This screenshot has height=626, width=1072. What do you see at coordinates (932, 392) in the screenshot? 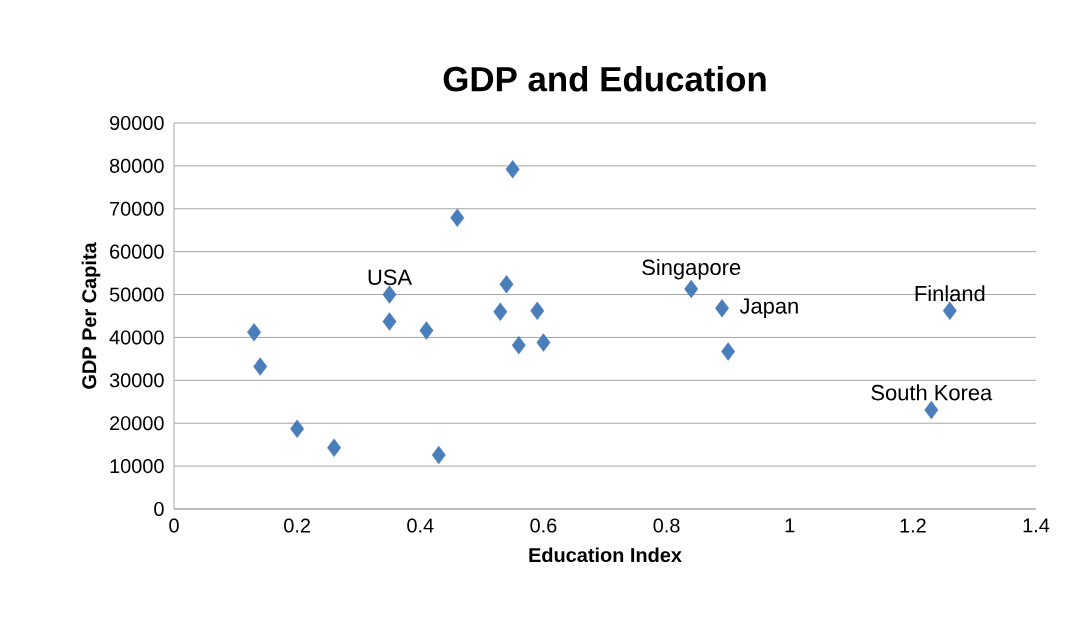
I see `annotation: South Korea` at bounding box center [932, 392].